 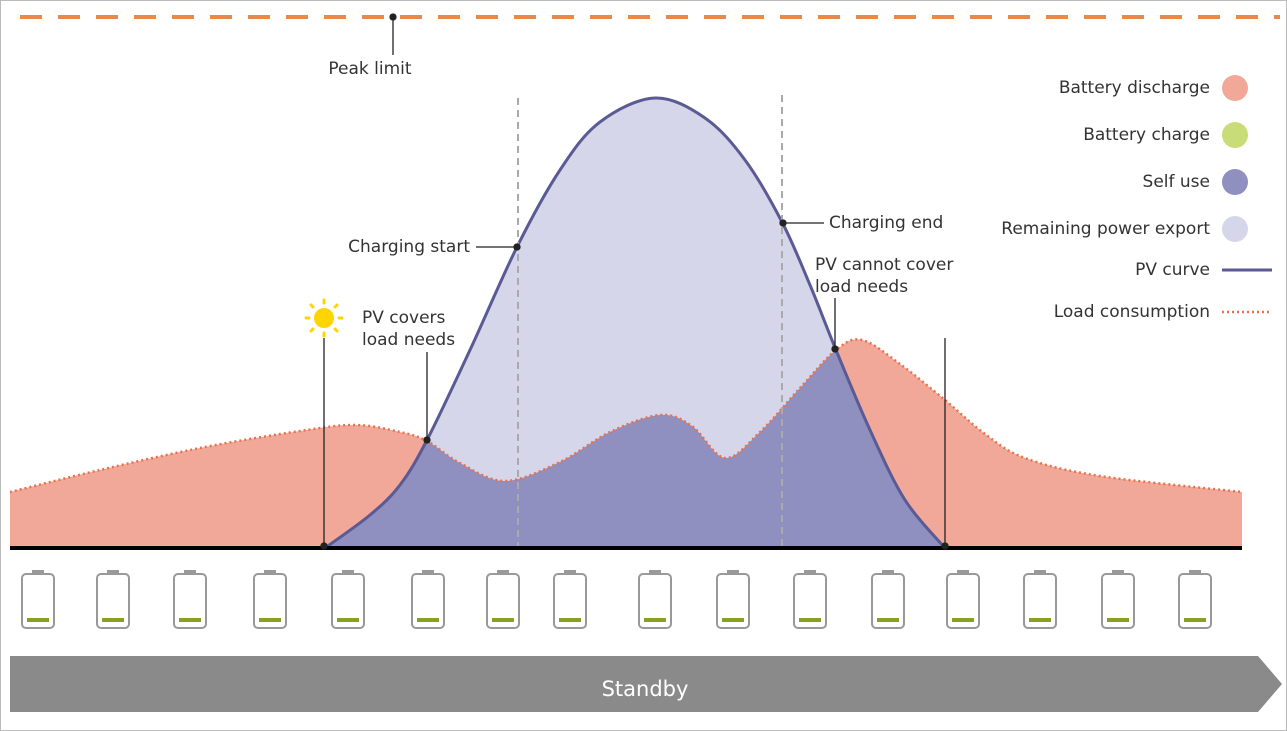 What do you see at coordinates (886, 223) in the screenshot?
I see `annotation: Charging end` at bounding box center [886, 223].